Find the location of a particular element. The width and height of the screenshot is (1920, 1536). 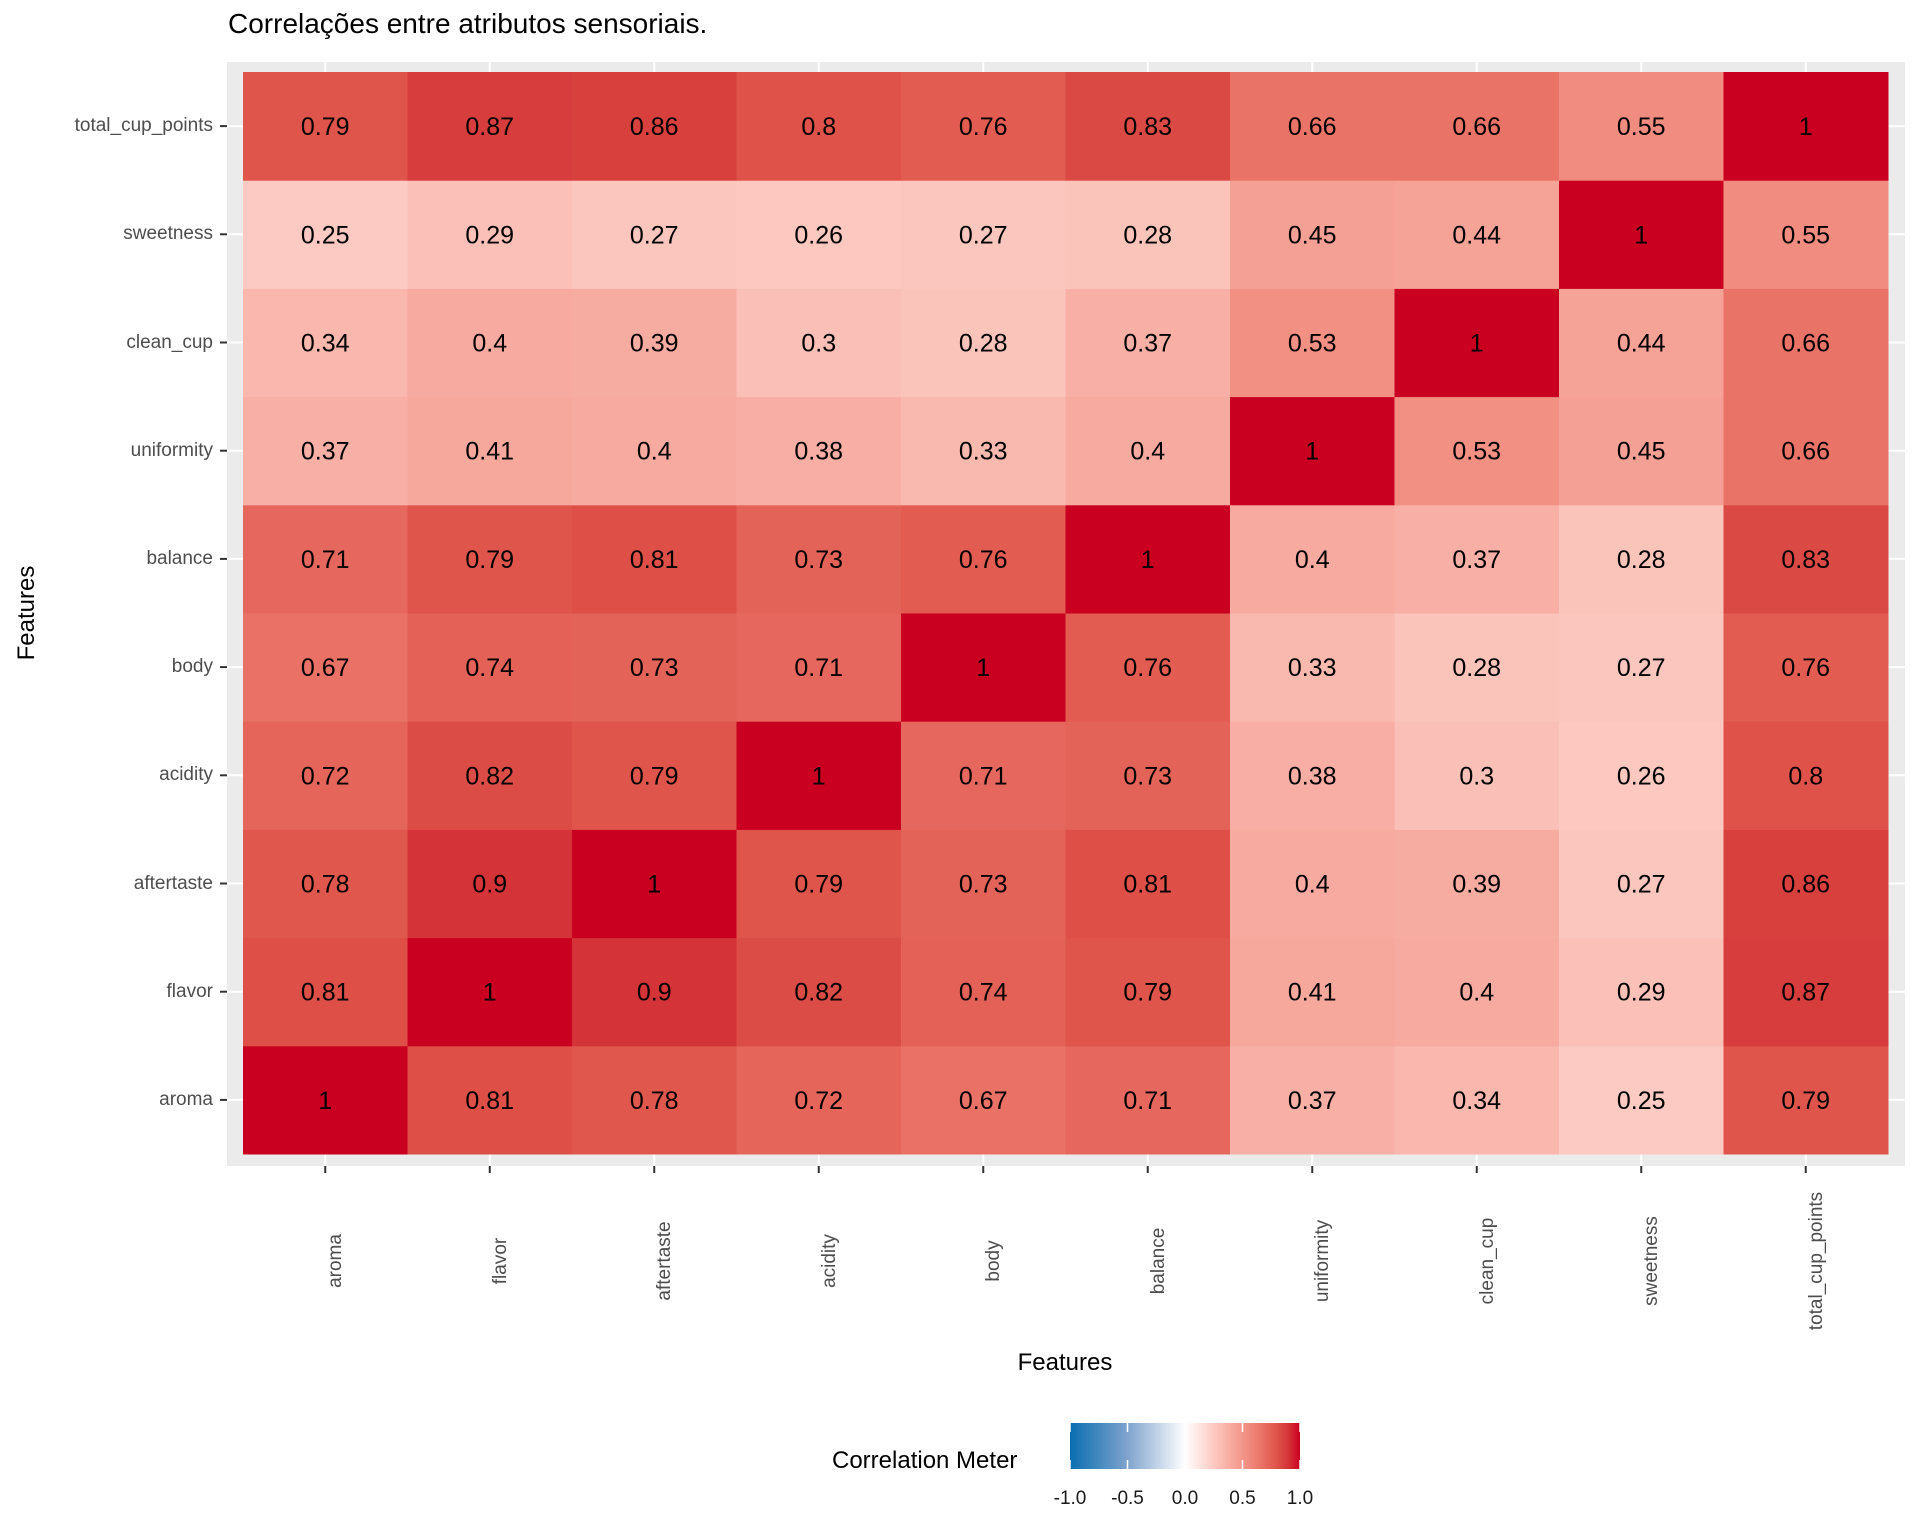

y-tick-label: acidity is located at coordinates (186, 775).